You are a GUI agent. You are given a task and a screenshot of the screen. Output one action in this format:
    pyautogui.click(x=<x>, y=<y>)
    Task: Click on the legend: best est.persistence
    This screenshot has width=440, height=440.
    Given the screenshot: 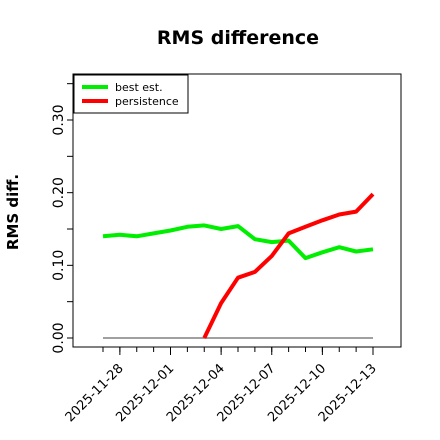 What is the action you would take?
    pyautogui.click(x=131, y=94)
    